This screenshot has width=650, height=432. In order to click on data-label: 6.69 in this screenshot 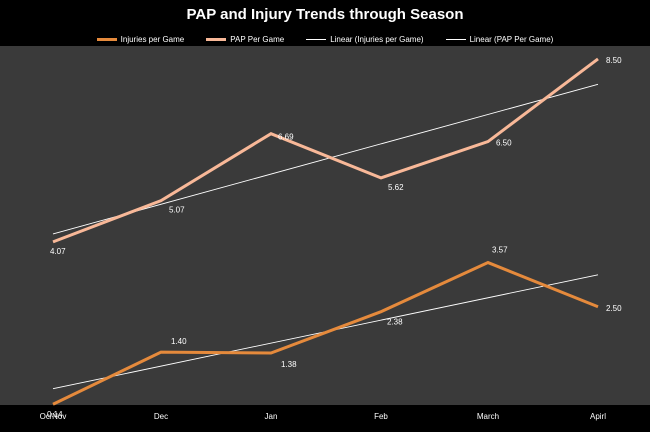, I will do `click(286, 137)`.